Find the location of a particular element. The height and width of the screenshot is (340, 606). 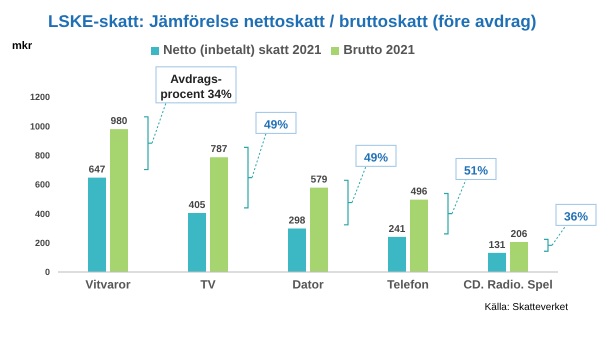

legend-label: Brutto 2021 is located at coordinates (379, 49).